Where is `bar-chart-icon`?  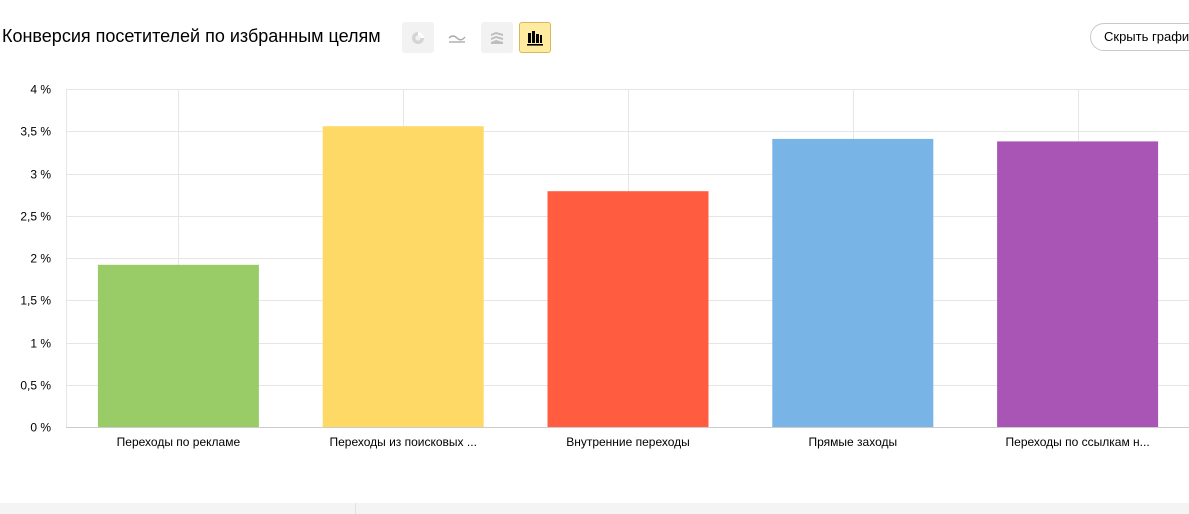
bar-chart-icon is located at coordinates (535, 38).